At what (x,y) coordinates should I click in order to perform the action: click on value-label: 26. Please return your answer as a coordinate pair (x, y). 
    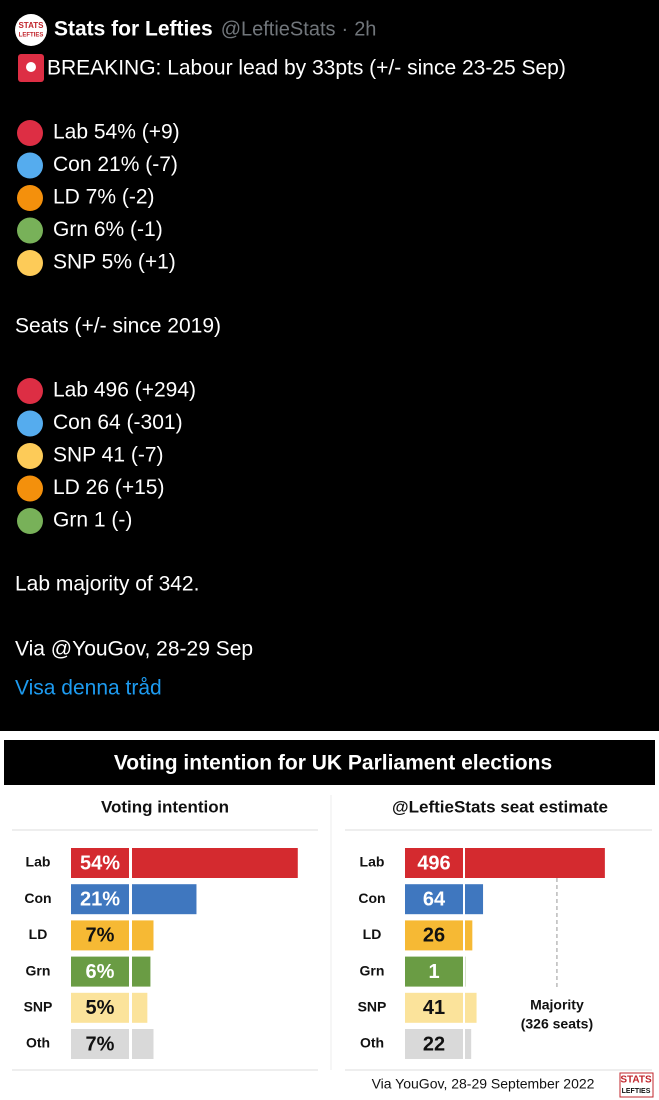
    Looking at the image, I should click on (434, 936).